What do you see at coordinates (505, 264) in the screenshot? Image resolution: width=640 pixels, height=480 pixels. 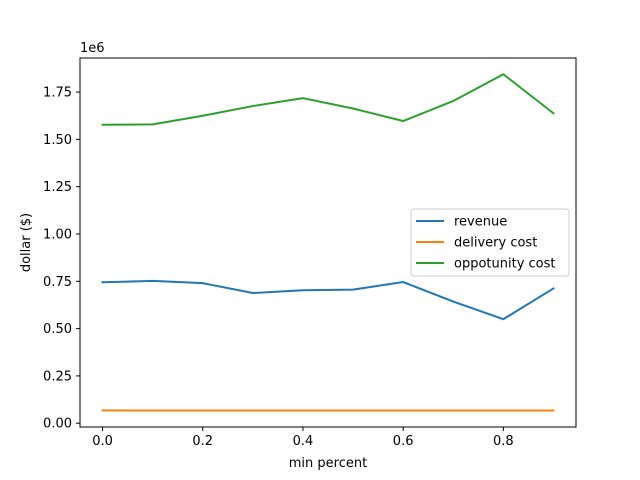 I see `legend-entry: oppotunity cost` at bounding box center [505, 264].